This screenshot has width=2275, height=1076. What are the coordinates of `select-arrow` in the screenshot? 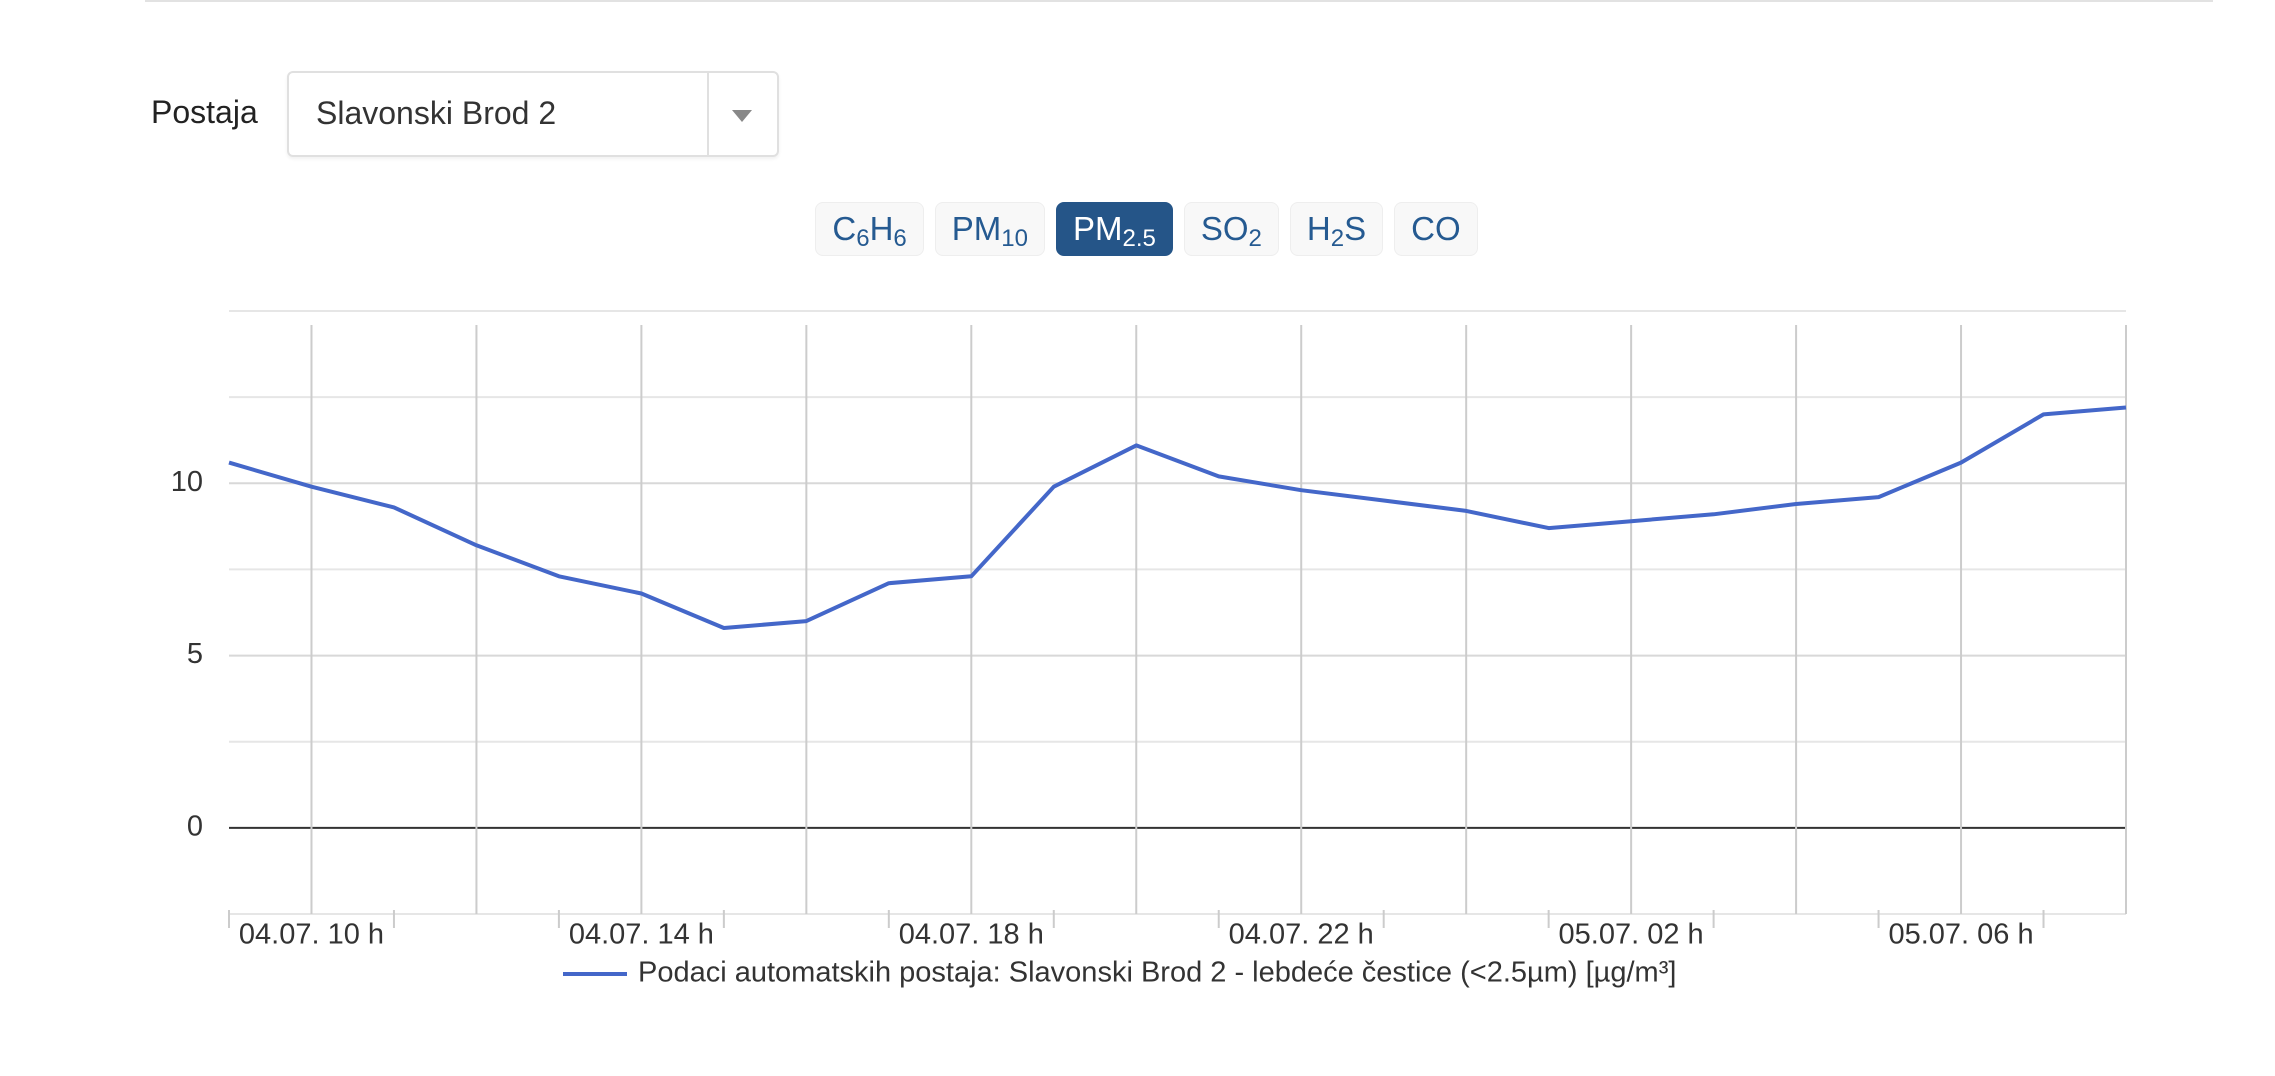 It's located at (742, 116).